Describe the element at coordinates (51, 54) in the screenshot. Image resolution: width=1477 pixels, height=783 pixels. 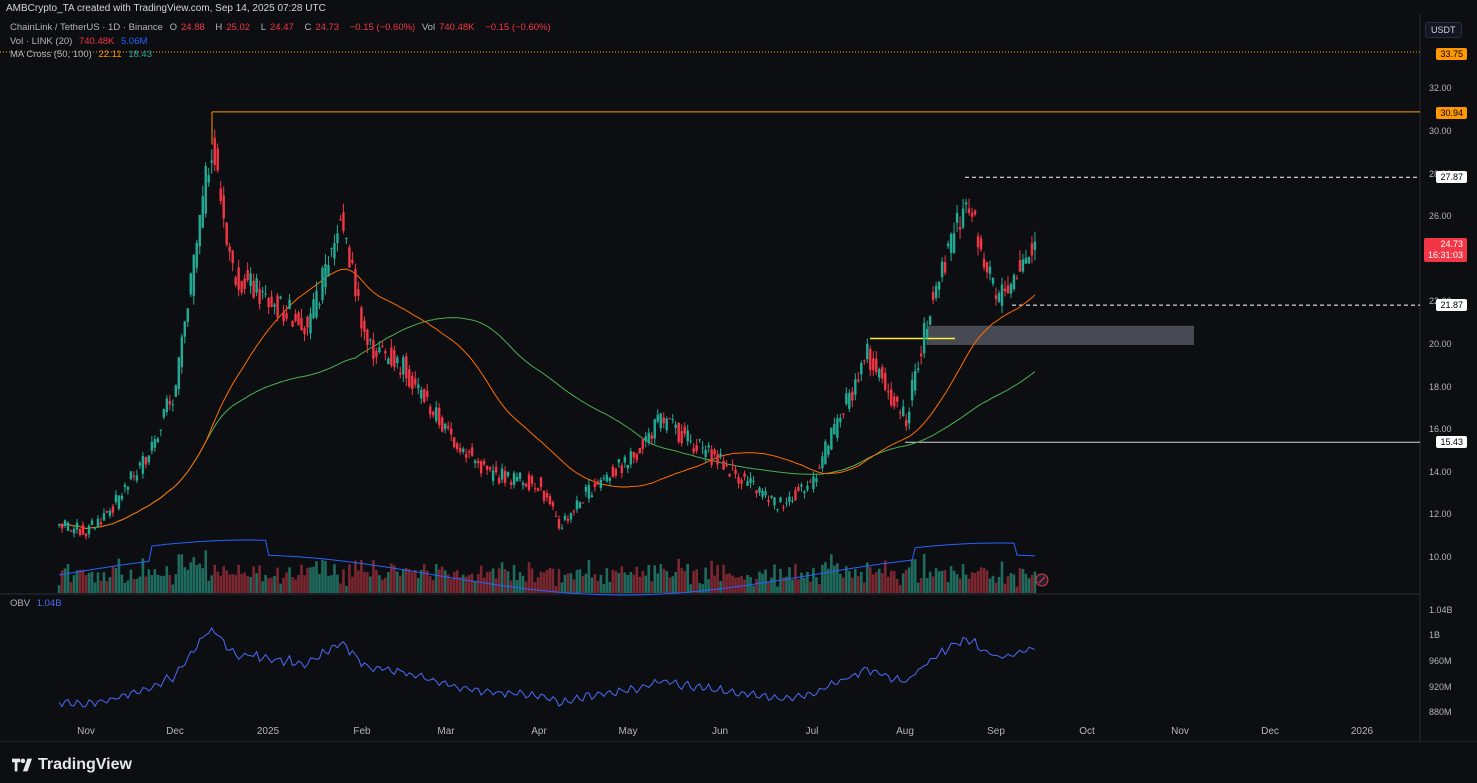
I see `ma-cross-label: MA Cross (50, 100)` at that location.